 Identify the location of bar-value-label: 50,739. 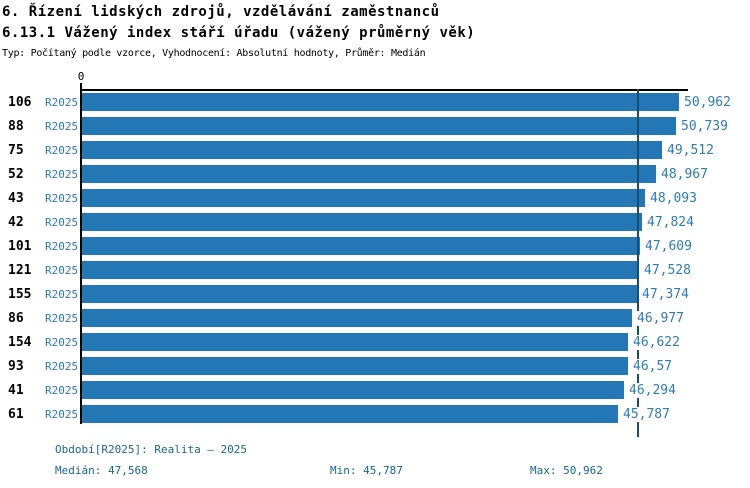
(704, 126).